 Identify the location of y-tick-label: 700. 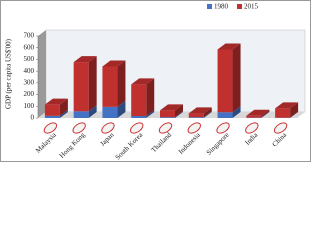
(29, 36).